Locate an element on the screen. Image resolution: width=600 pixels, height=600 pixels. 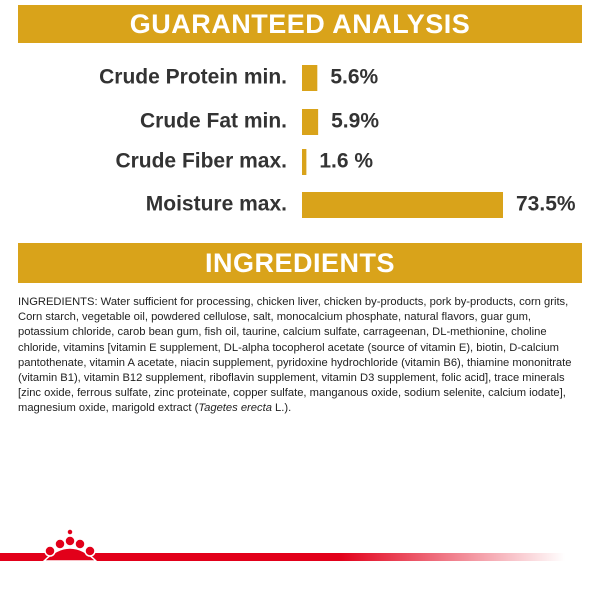
section-title: INGREDIENTS is located at coordinates (300, 263).